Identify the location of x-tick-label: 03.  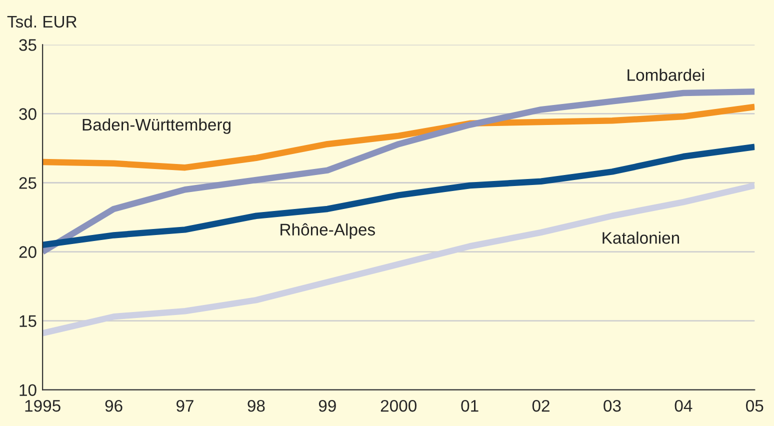
(612, 406).